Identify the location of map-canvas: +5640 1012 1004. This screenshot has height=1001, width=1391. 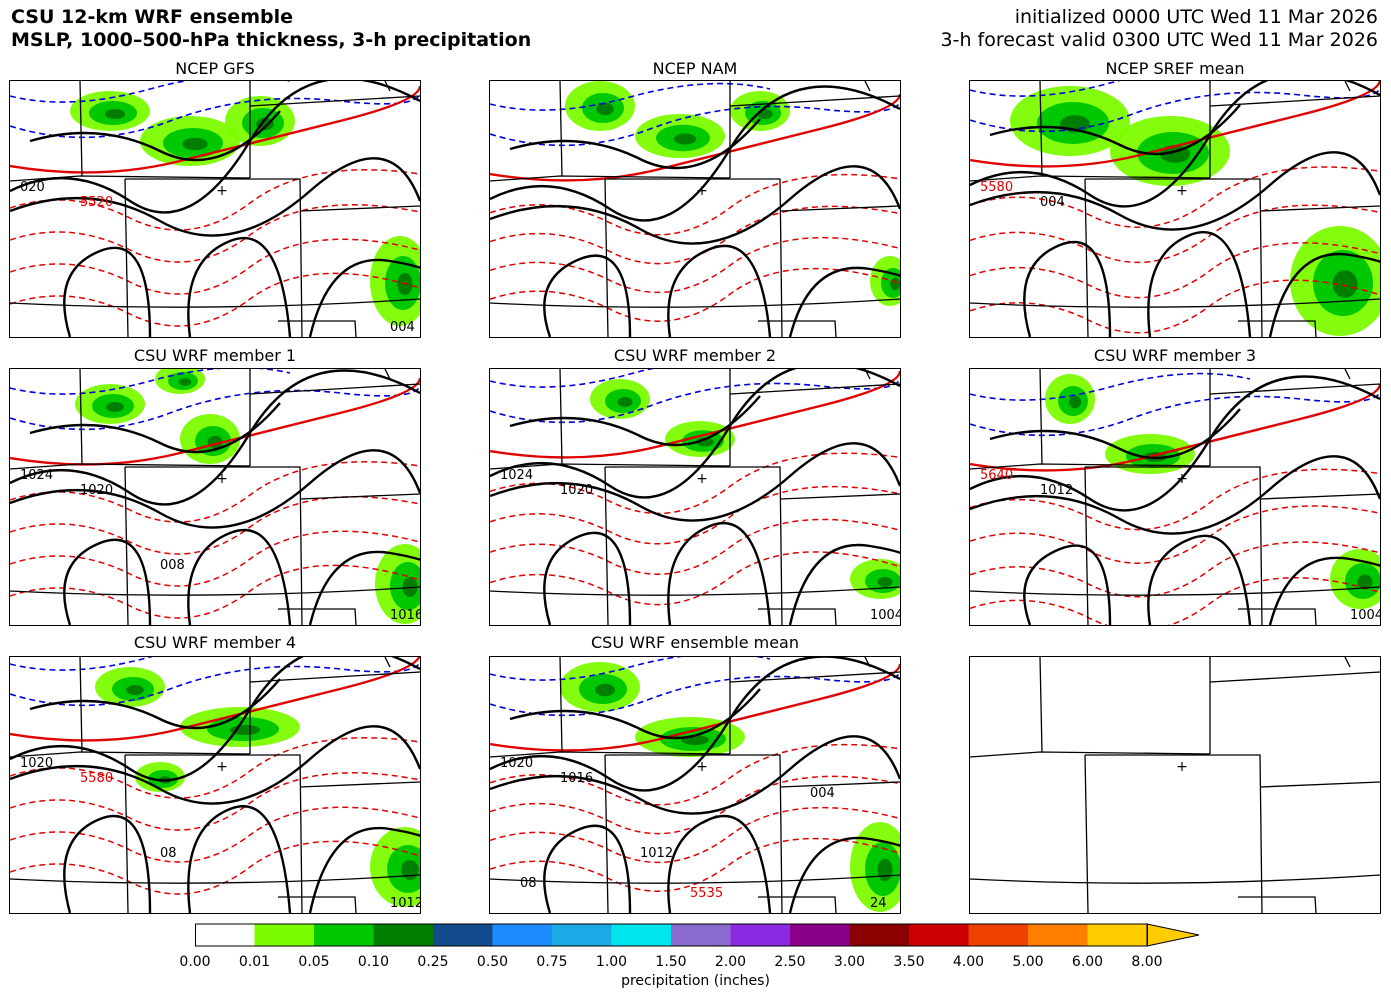
(1175, 497).